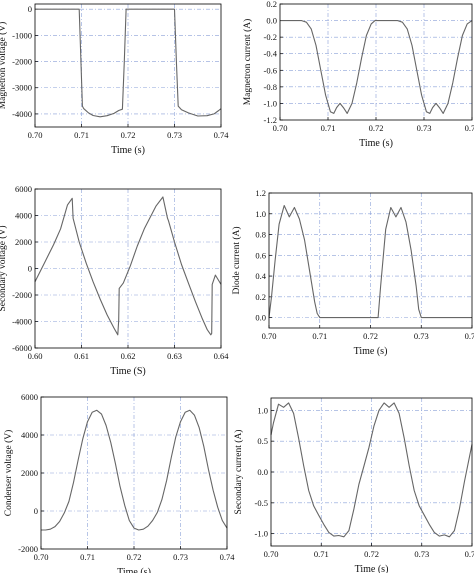 The image size is (474, 573). What do you see at coordinates (261, 503) in the screenshot?
I see `y-tick-label: -0.5` at bounding box center [261, 503].